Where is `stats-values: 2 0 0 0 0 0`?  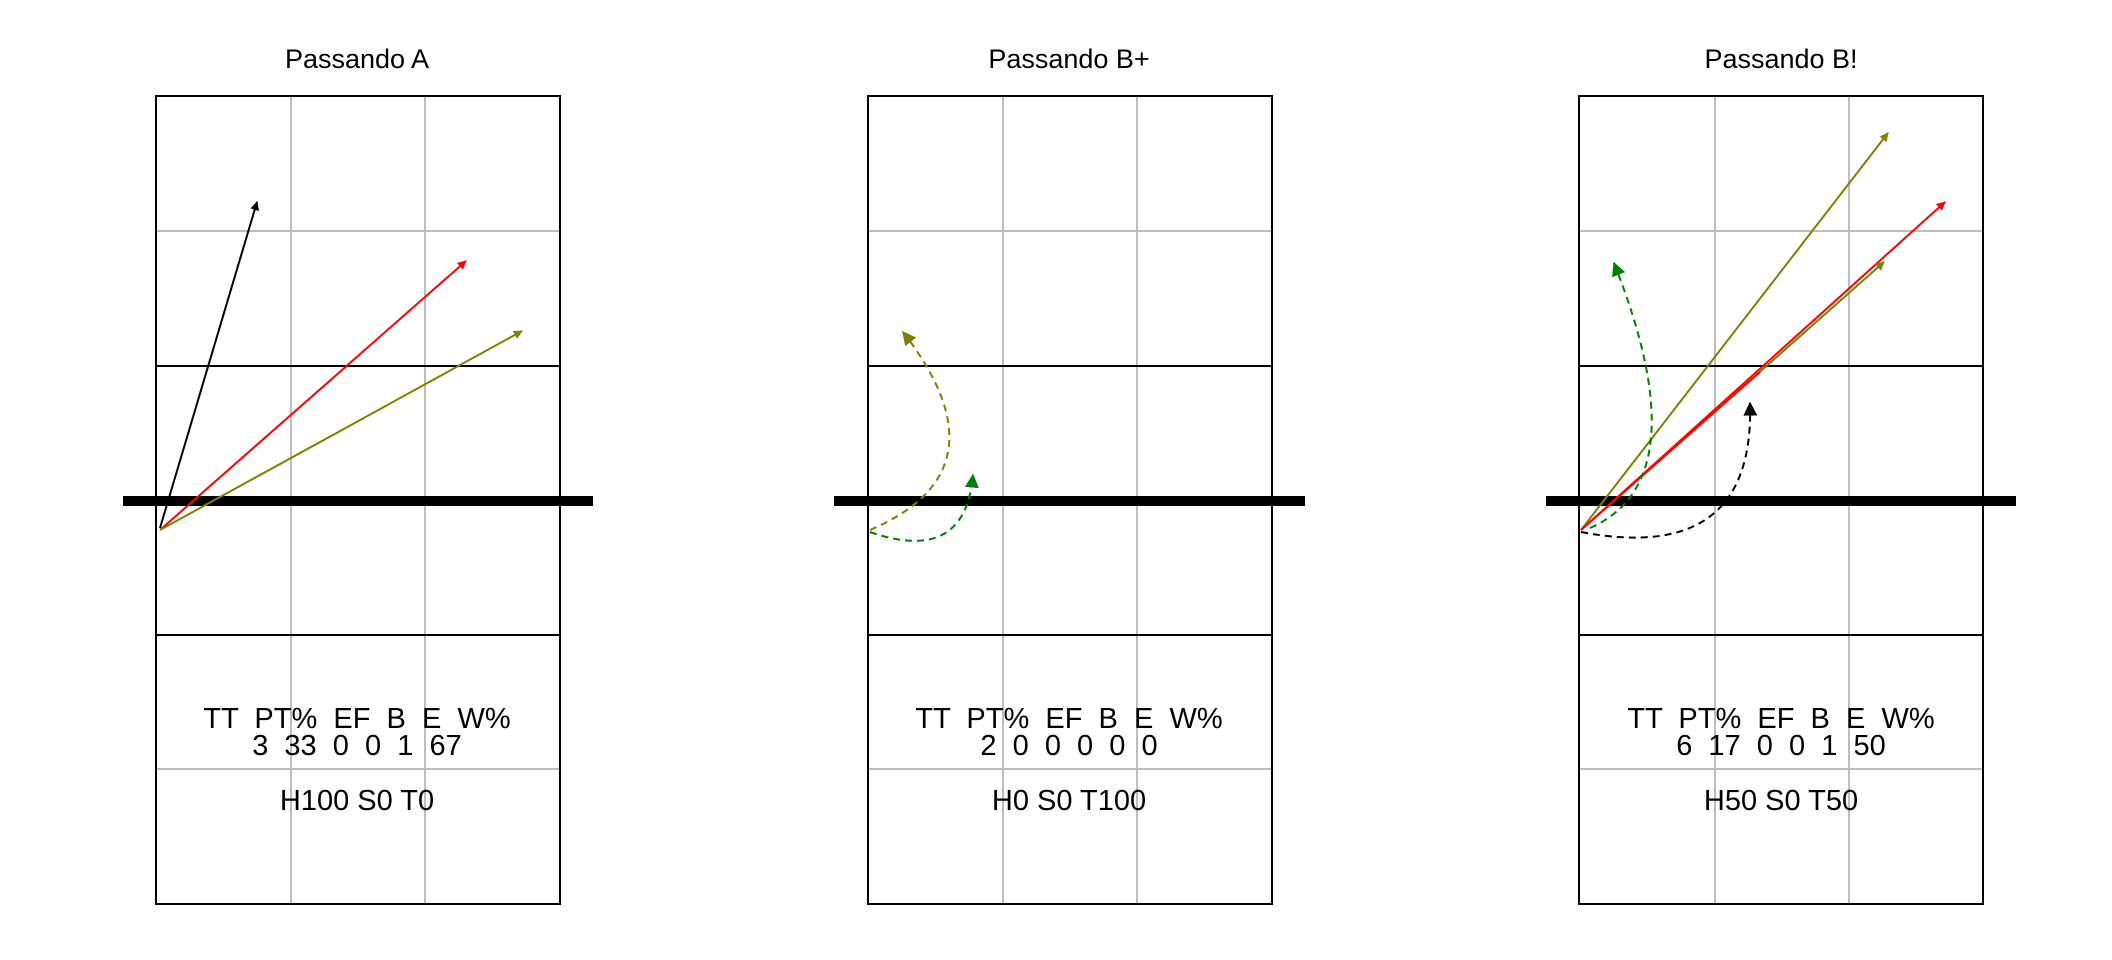 stats-values: 2 0 0 0 0 0 is located at coordinates (1068, 746).